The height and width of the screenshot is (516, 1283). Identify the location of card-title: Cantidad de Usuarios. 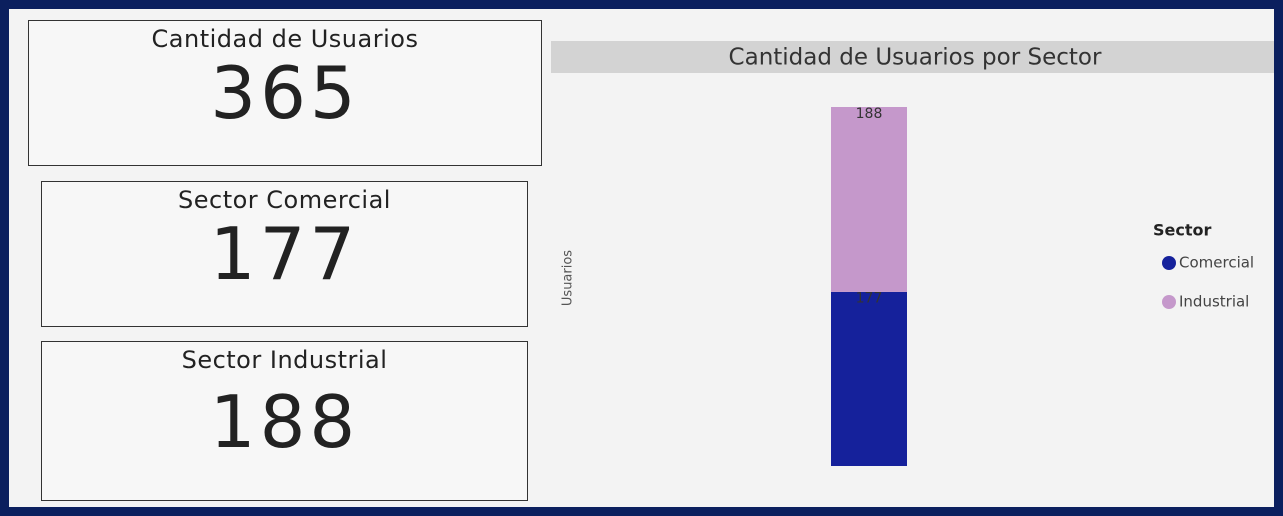
(285, 39).